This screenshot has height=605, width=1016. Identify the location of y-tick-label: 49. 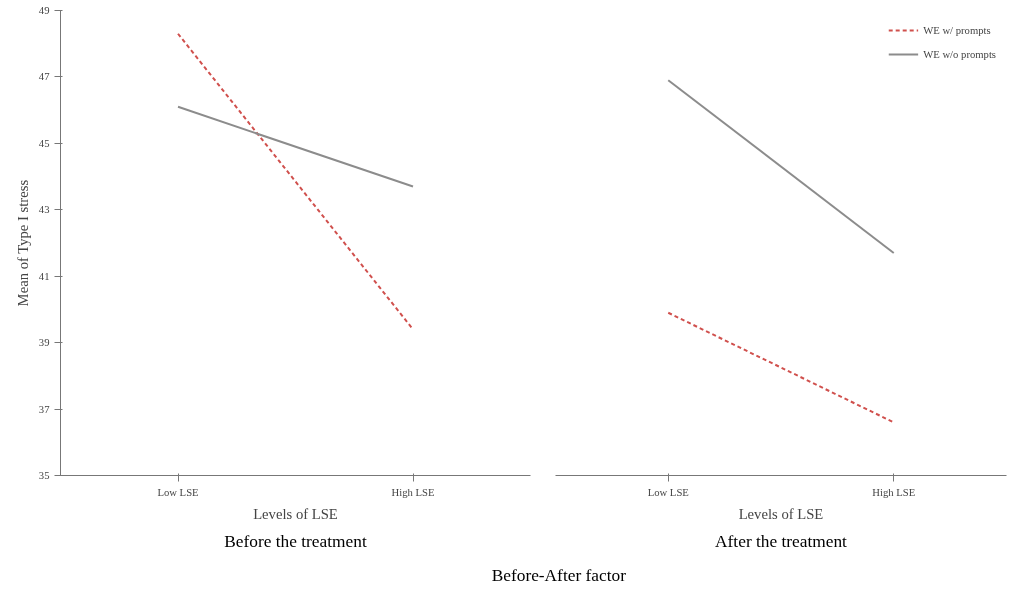
(44, 10).